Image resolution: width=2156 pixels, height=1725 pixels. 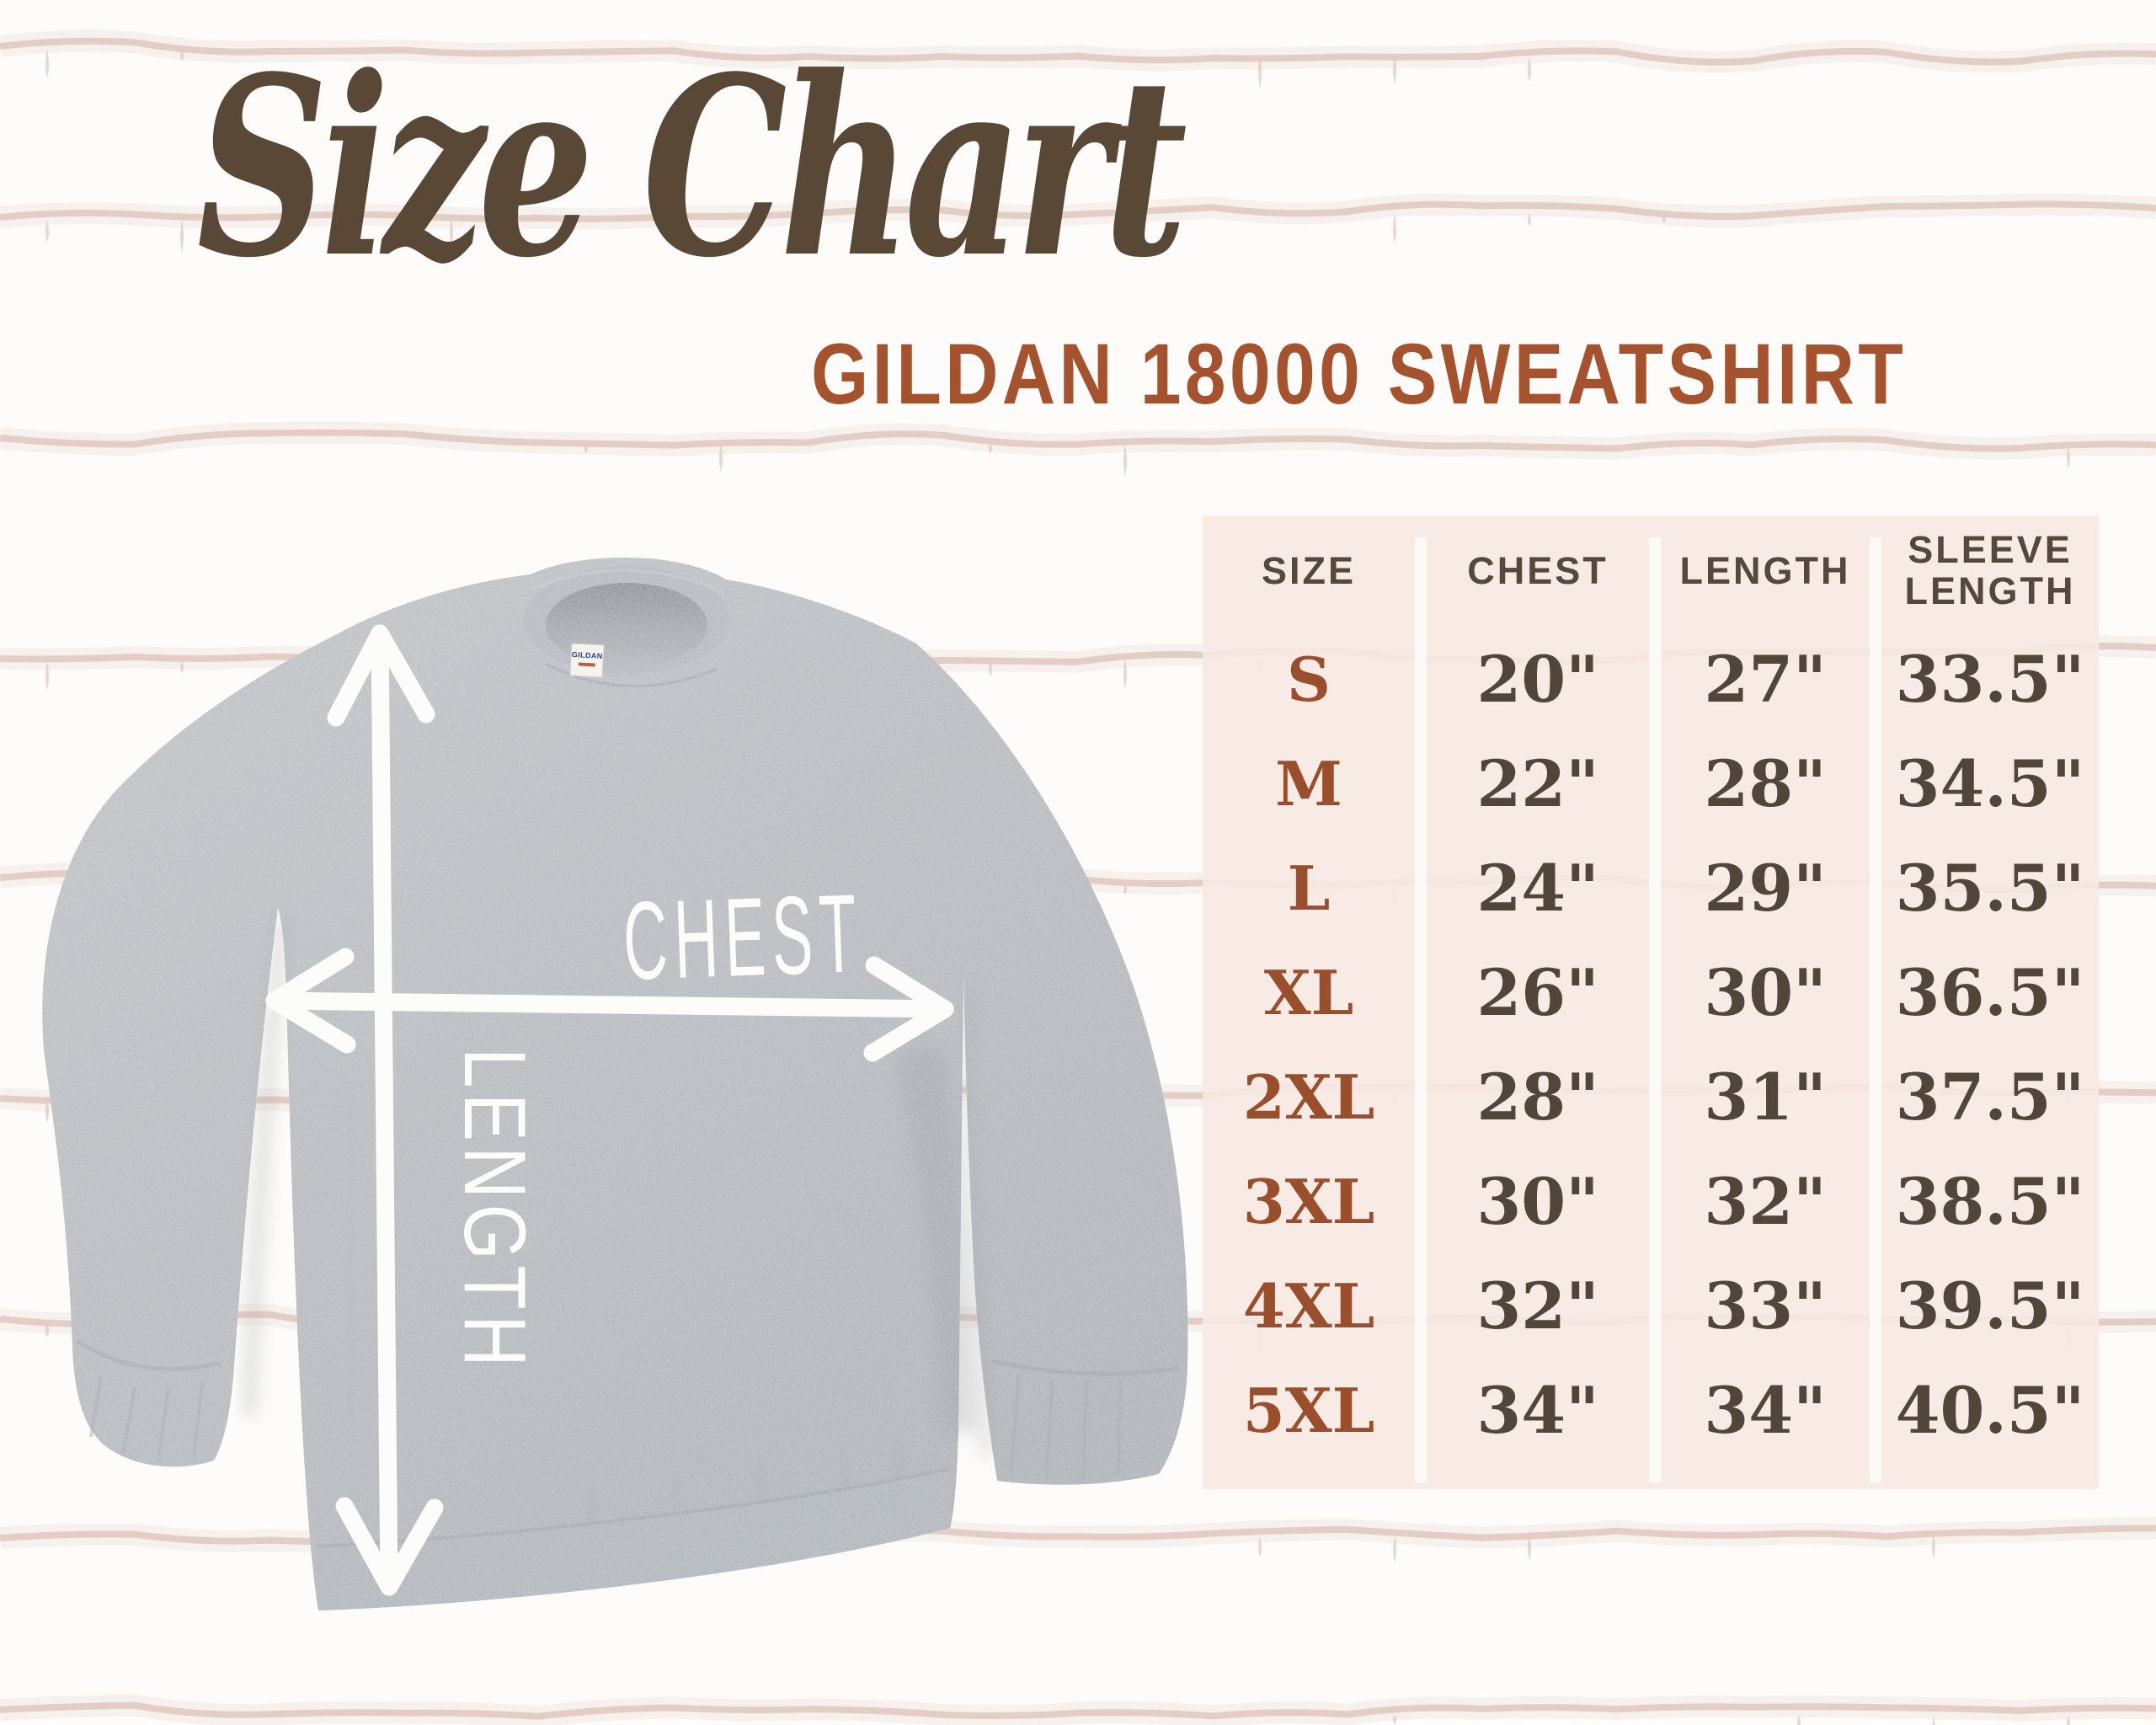 What do you see at coordinates (1765, 1410) in the screenshot?
I see `length-cell: 34"` at bounding box center [1765, 1410].